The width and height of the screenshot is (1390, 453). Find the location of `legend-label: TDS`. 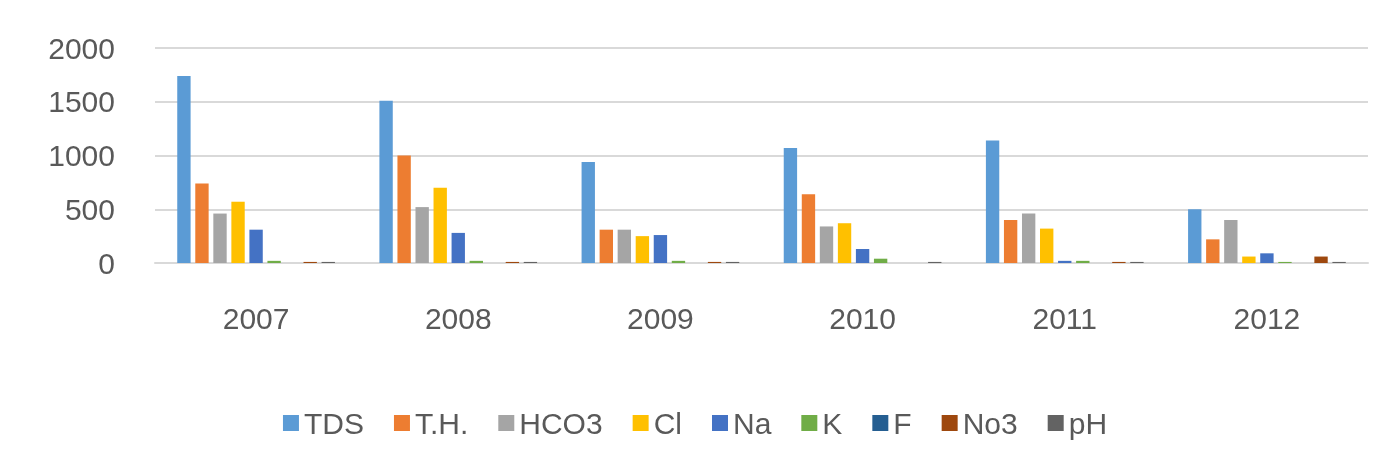

legend-label: TDS is located at coordinates (333, 423).